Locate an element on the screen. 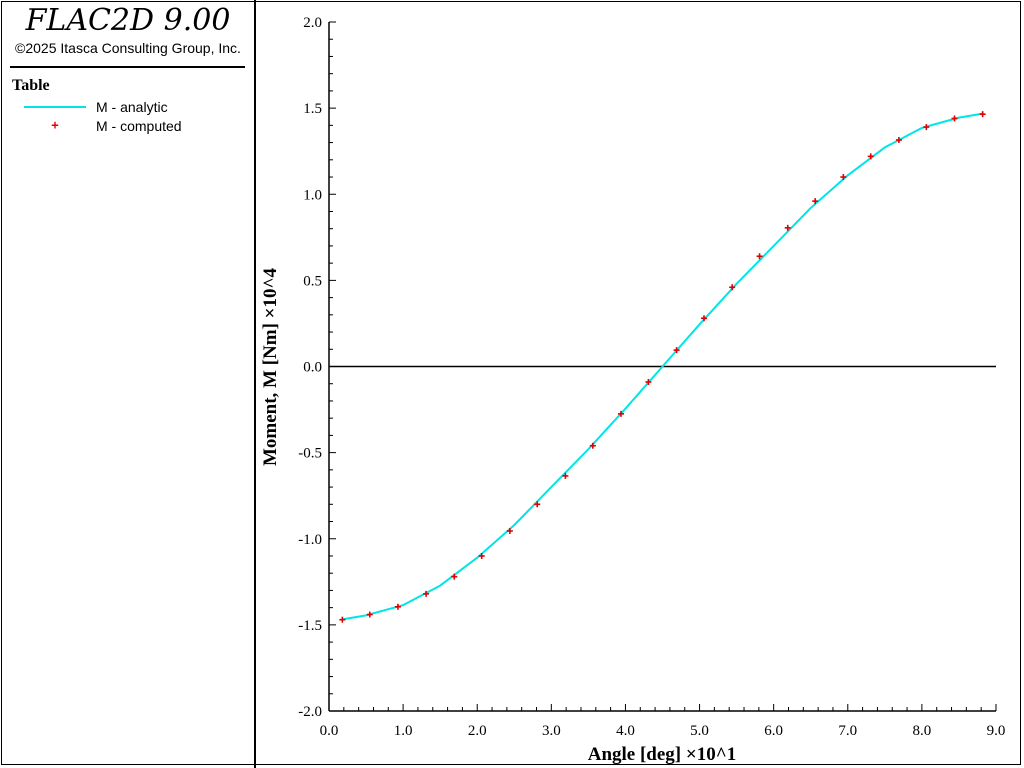 This screenshot has width=1024, height=768. x-tick-label: 3.0 is located at coordinates (551, 731).